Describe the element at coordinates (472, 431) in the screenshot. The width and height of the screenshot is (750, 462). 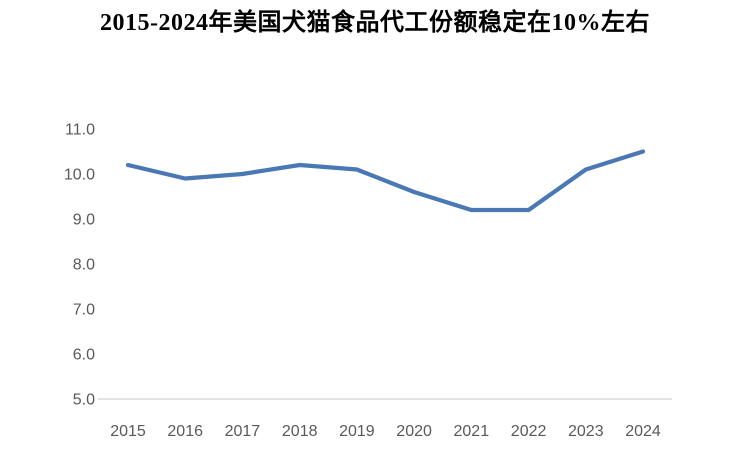
I see `x-axis-tick-label: 2021` at that location.